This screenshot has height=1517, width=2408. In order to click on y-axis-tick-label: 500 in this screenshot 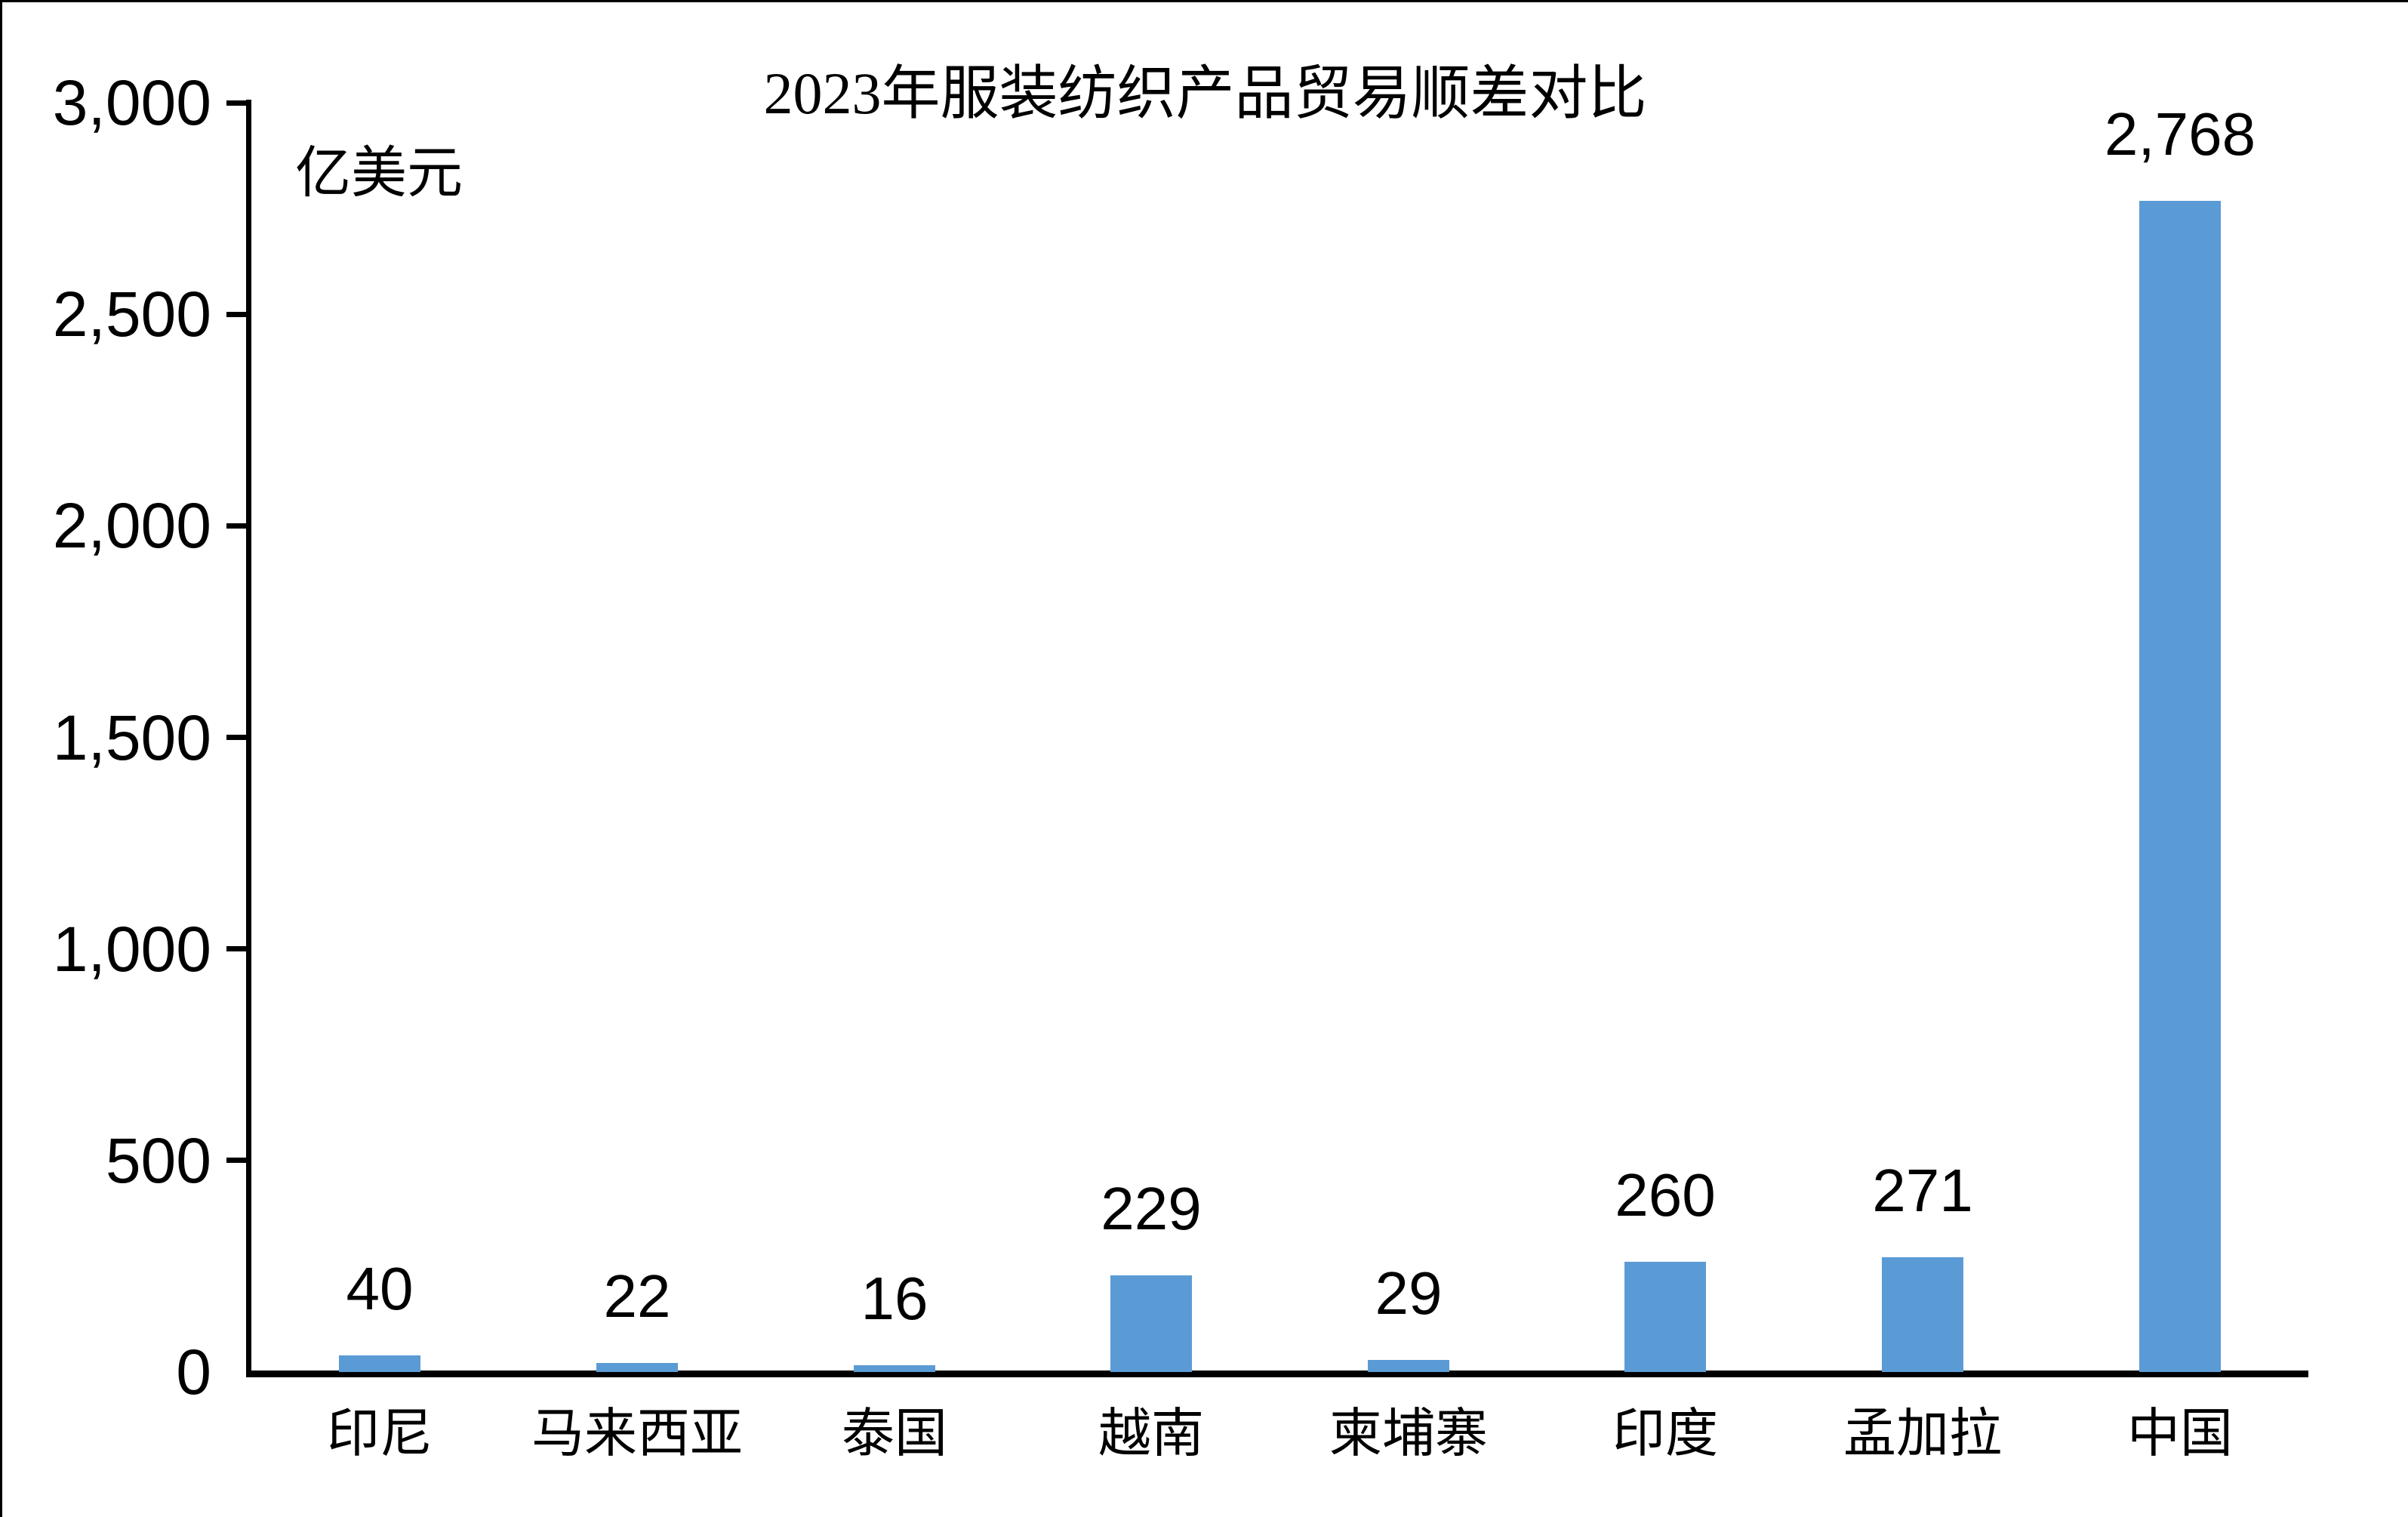, I will do `click(158, 1160)`.